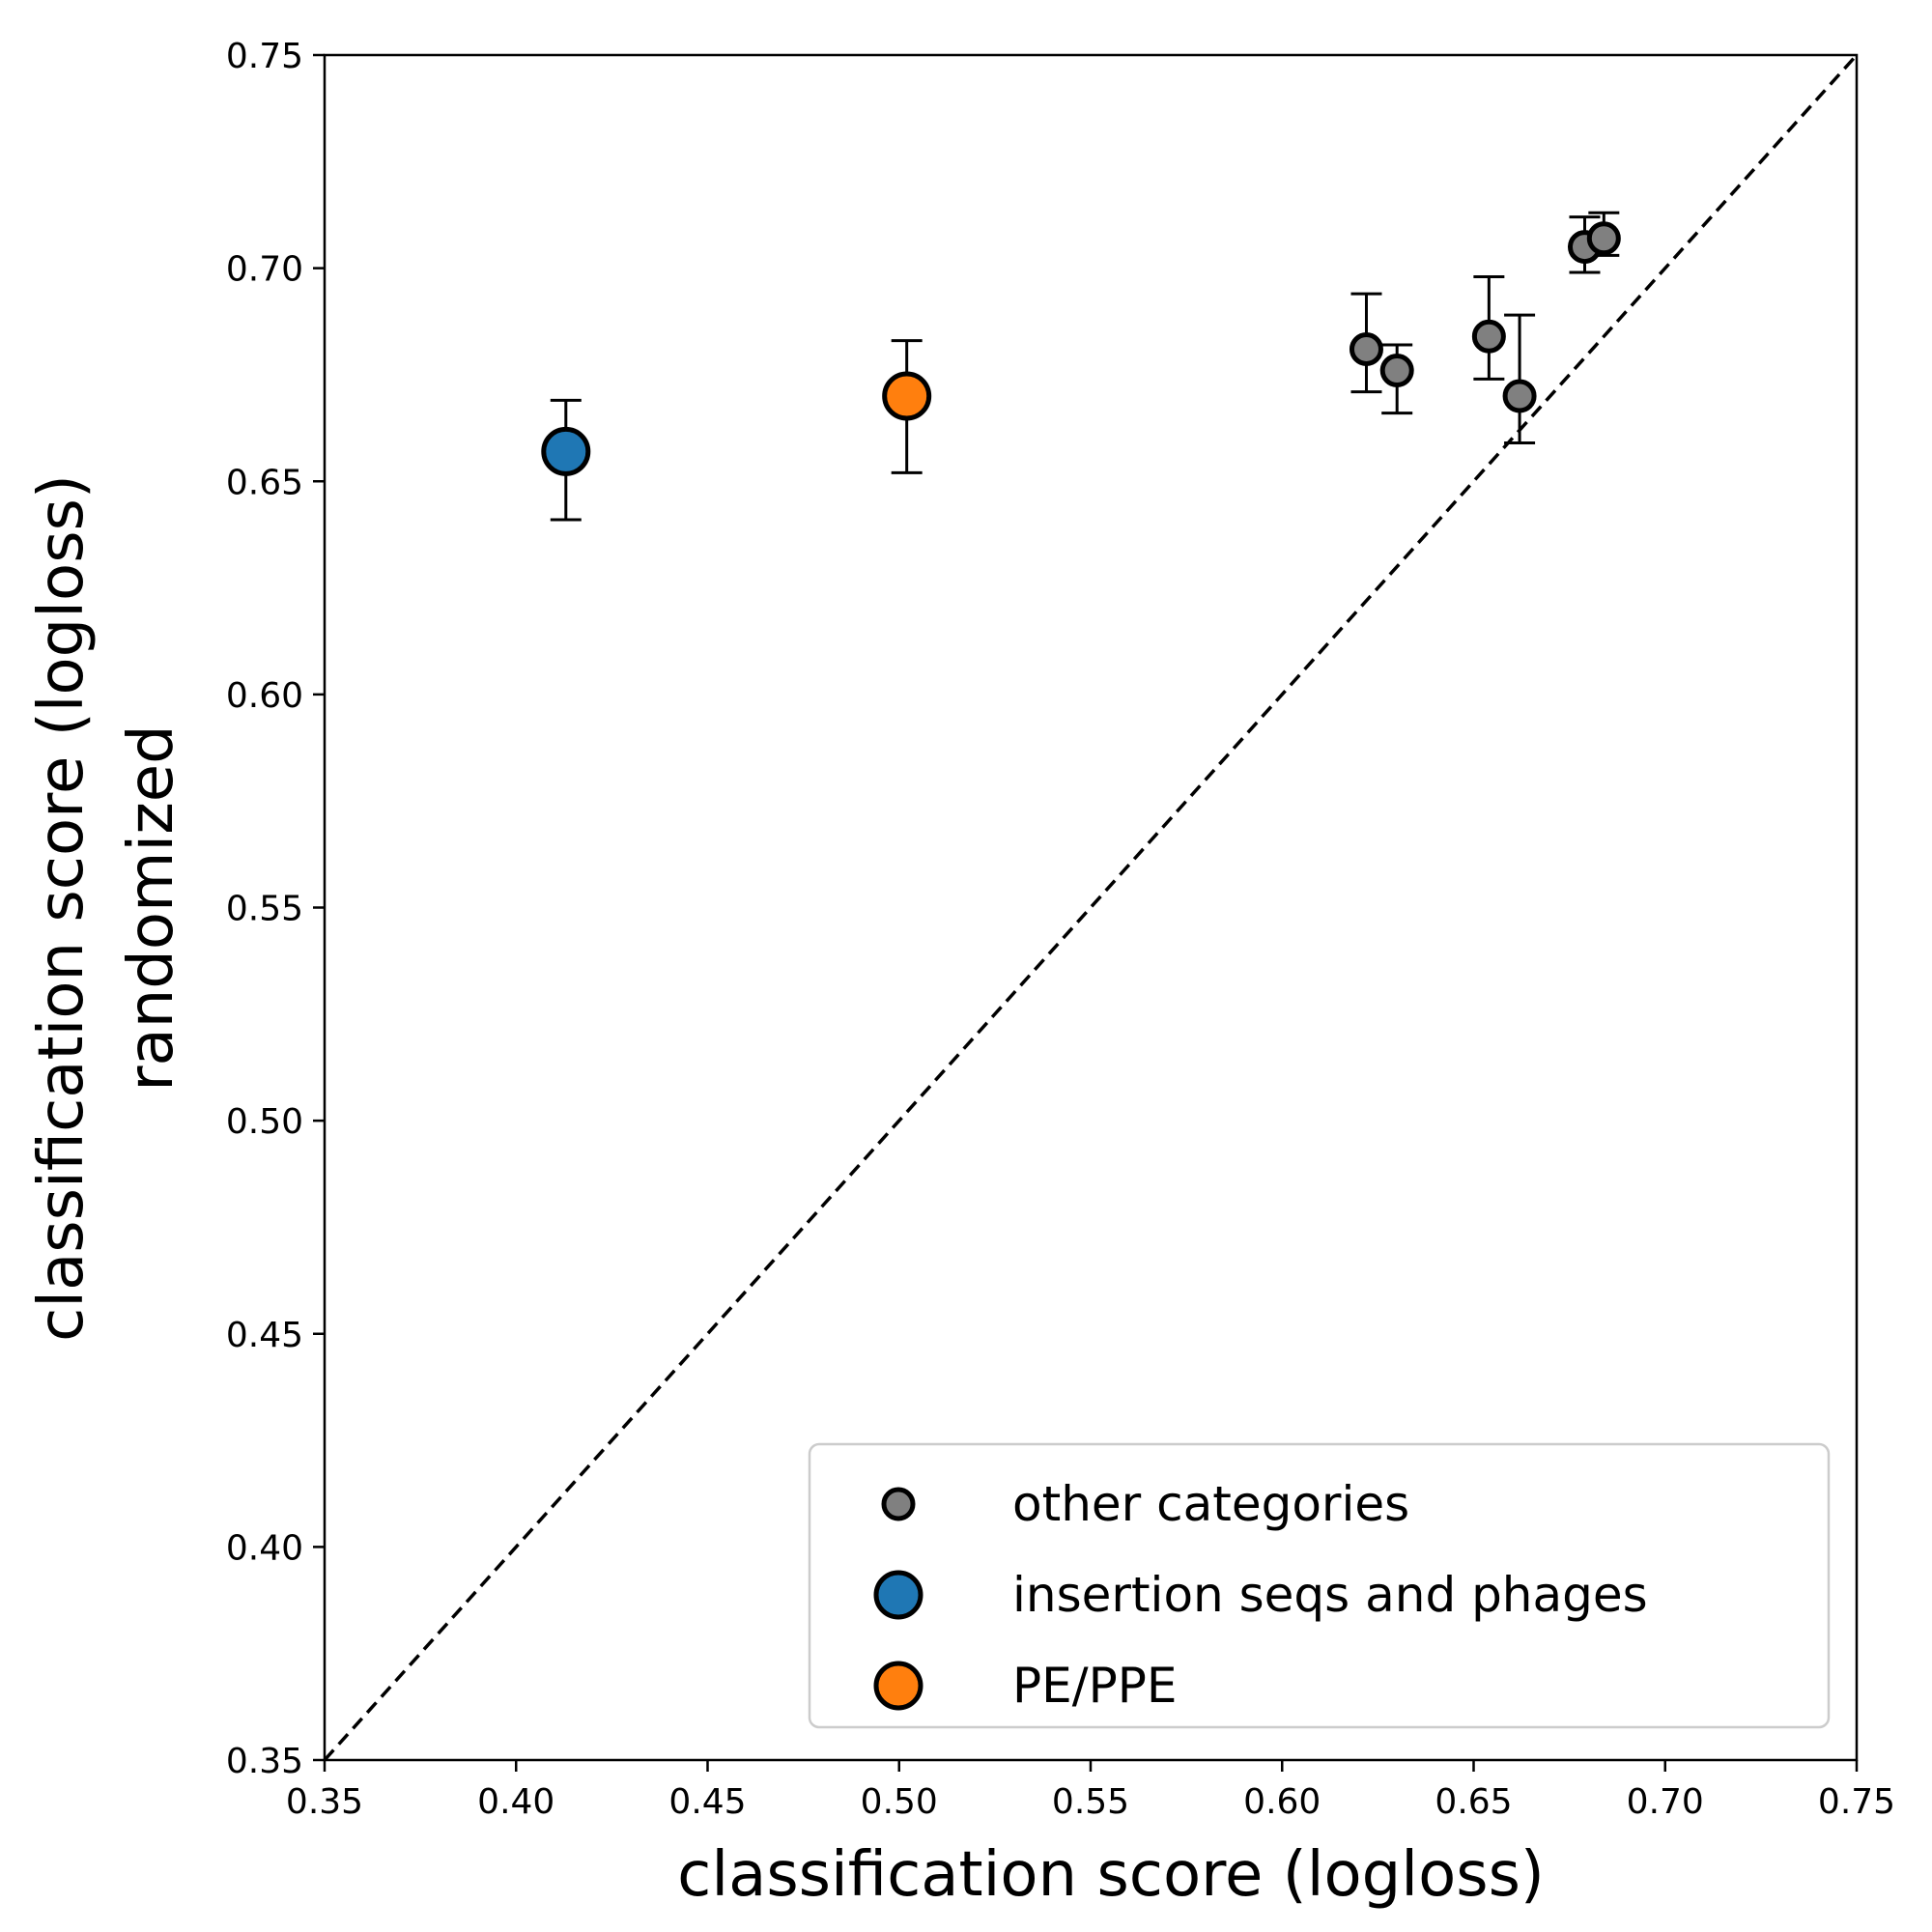 The width and height of the screenshot is (1932, 1932). Describe the element at coordinates (264, 482) in the screenshot. I see `y-tick-label: 0.65` at that location.